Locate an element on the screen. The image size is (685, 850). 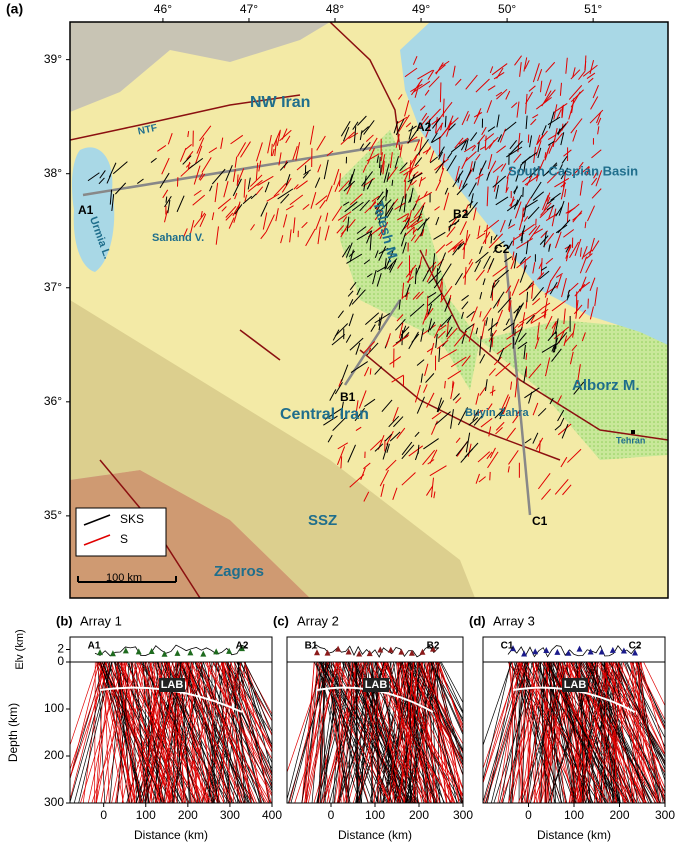
panel-title: Array 3 is located at coordinates (514, 620).